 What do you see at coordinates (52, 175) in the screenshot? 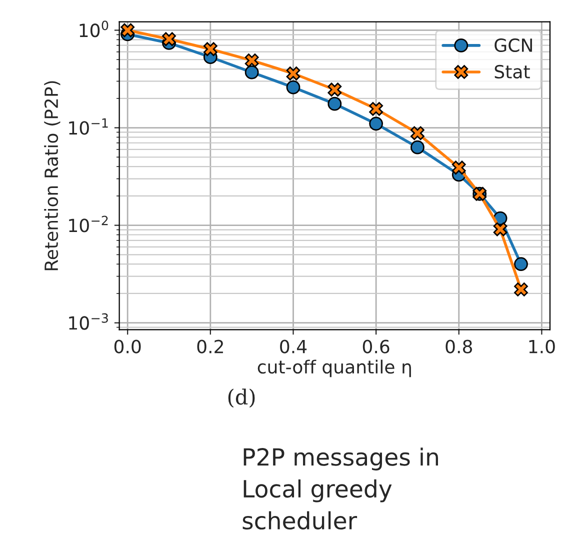
I see `y-axis-title: Retention Ratio (P2P)` at bounding box center [52, 175].